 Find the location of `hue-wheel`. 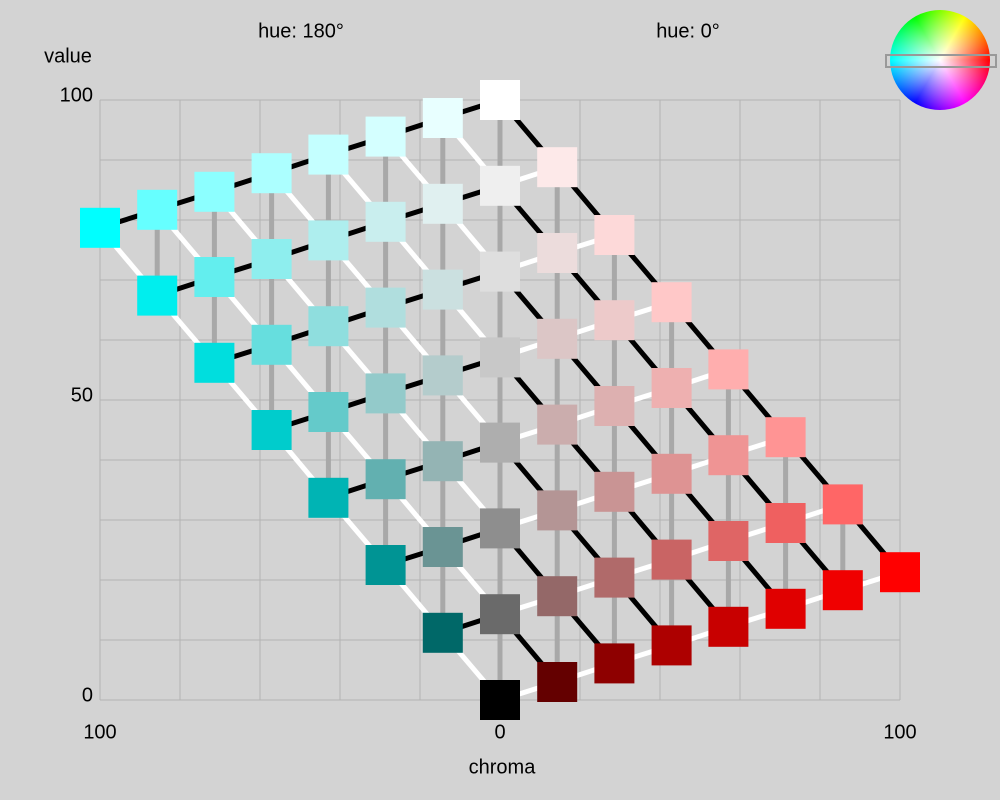

hue-wheel is located at coordinates (940, 60).